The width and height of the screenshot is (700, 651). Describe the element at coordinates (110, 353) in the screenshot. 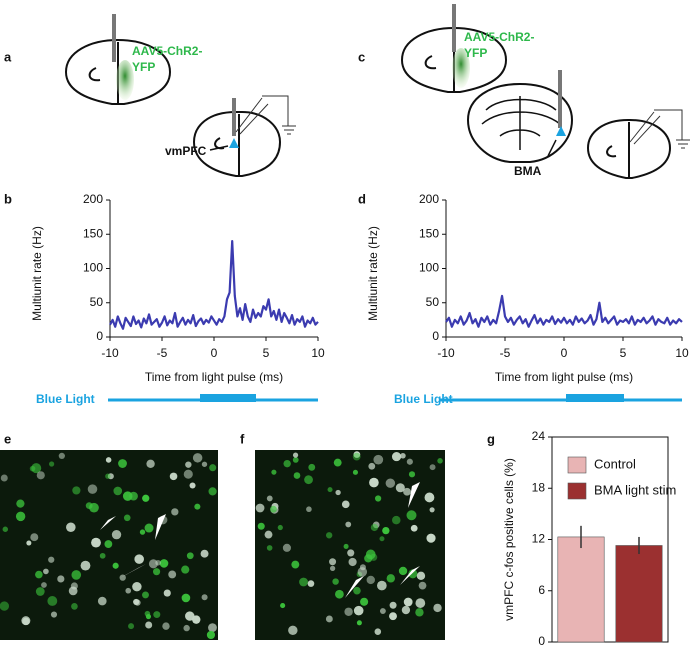

I see `x-tick-label: -10` at that location.